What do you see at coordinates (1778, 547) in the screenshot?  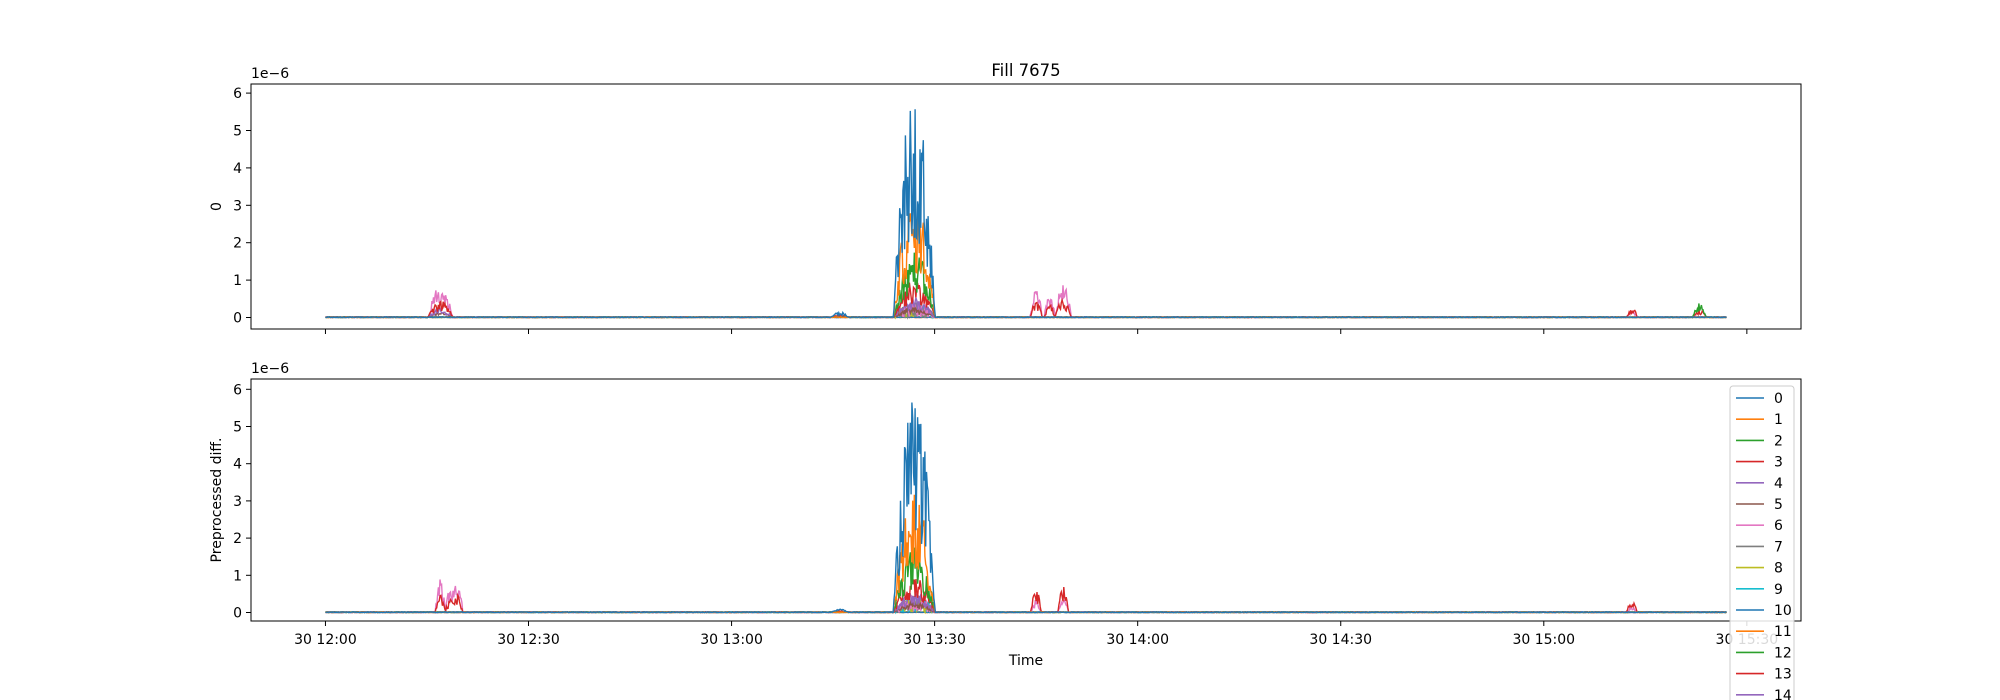 I see `legend-label-7: 7` at bounding box center [1778, 547].